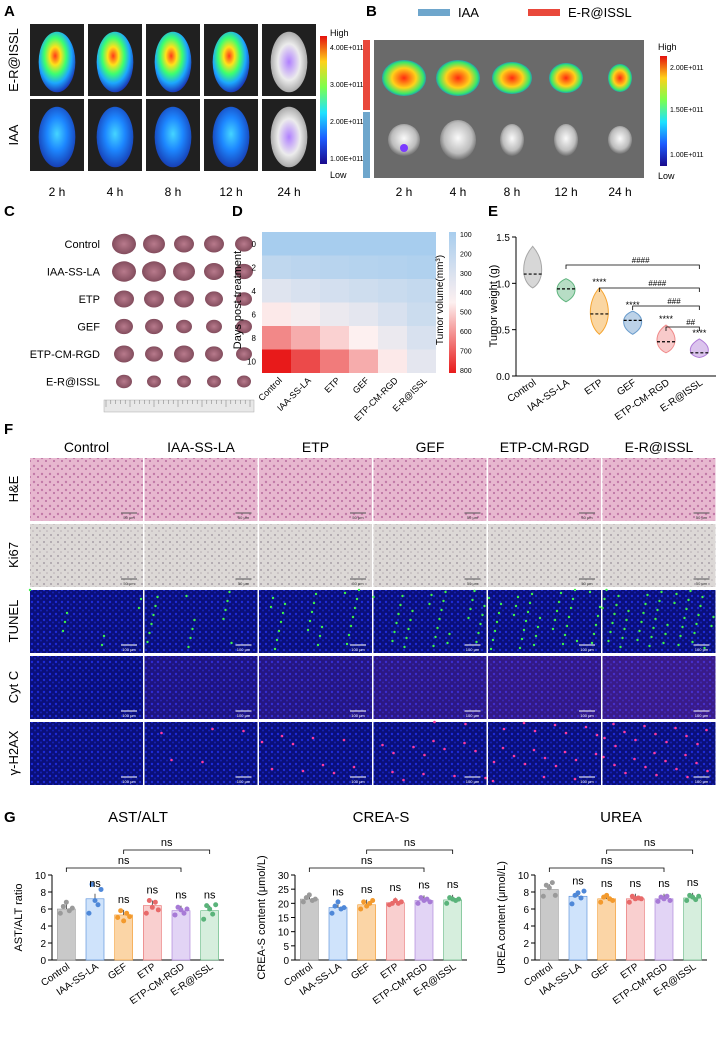  I want to click on colorbar-tick: 500, so click(466, 313).